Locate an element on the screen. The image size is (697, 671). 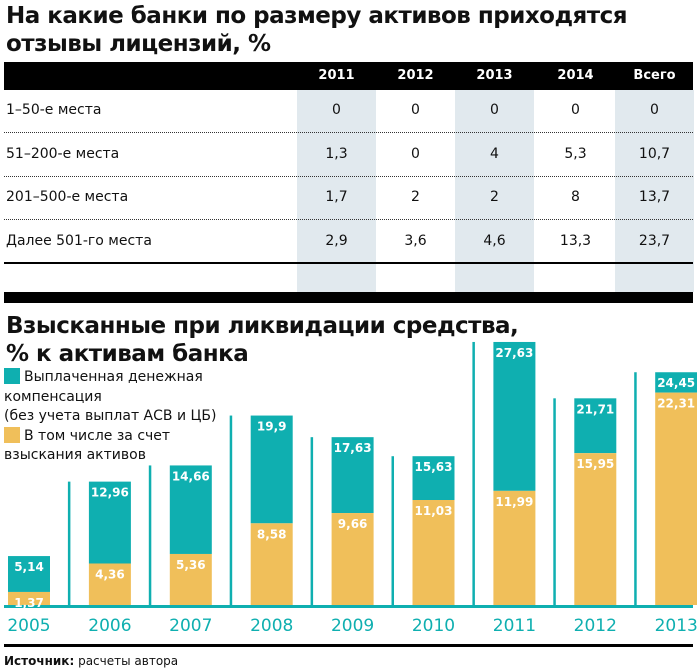
chart-title-line: Взысканные при ликвидации средства, is located at coordinates (262, 326).